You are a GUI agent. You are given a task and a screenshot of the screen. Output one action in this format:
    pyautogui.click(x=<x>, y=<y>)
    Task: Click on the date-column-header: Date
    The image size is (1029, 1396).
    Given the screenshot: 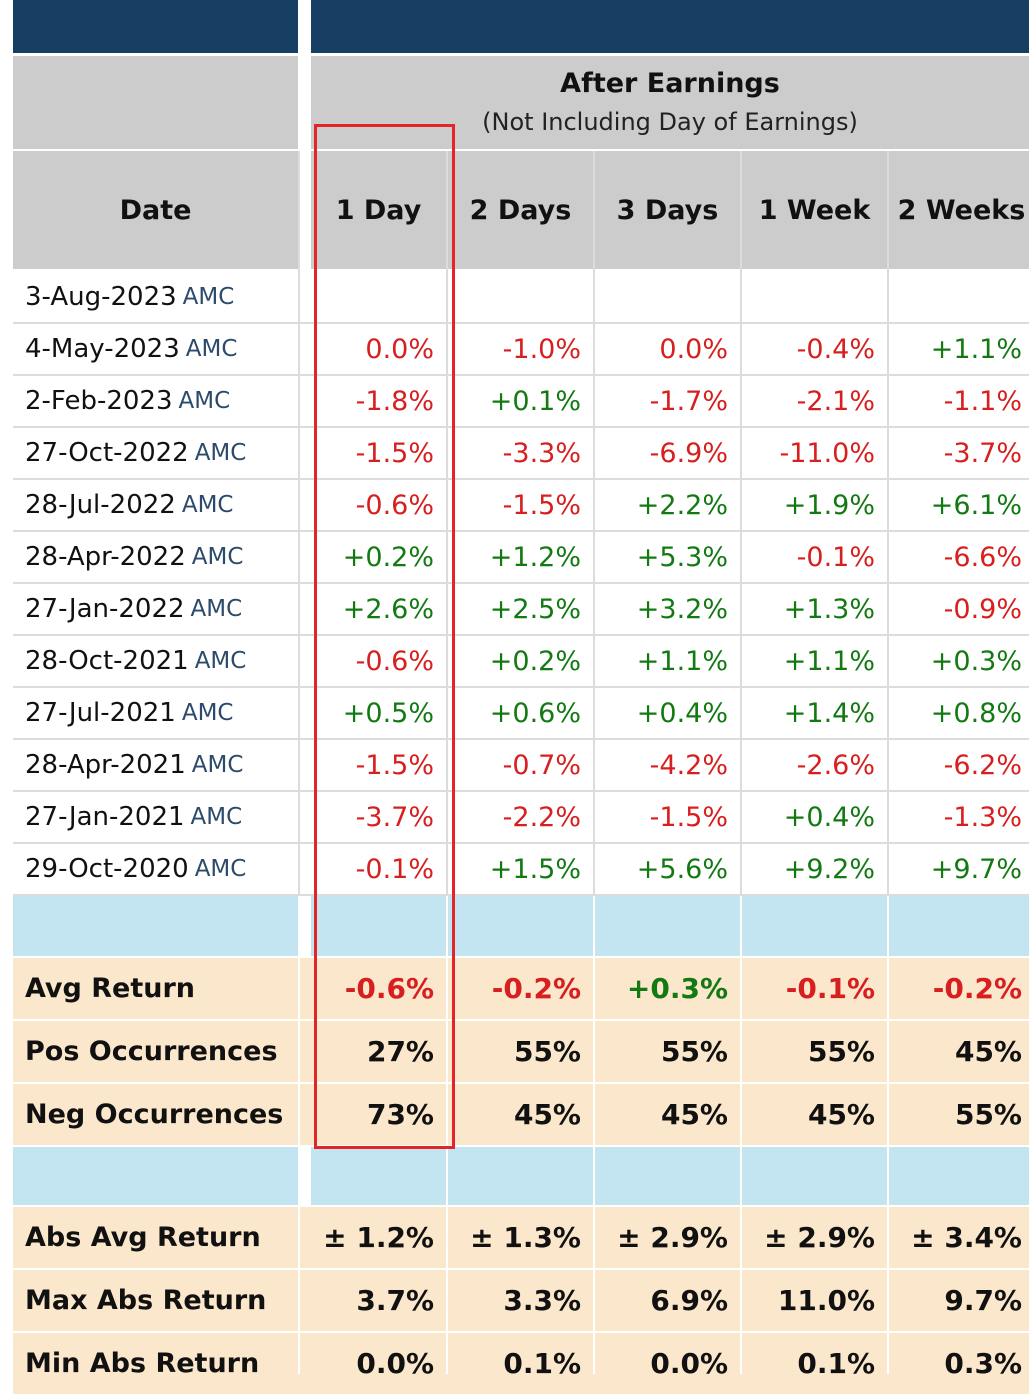 What is the action you would take?
    pyautogui.click(x=155, y=210)
    